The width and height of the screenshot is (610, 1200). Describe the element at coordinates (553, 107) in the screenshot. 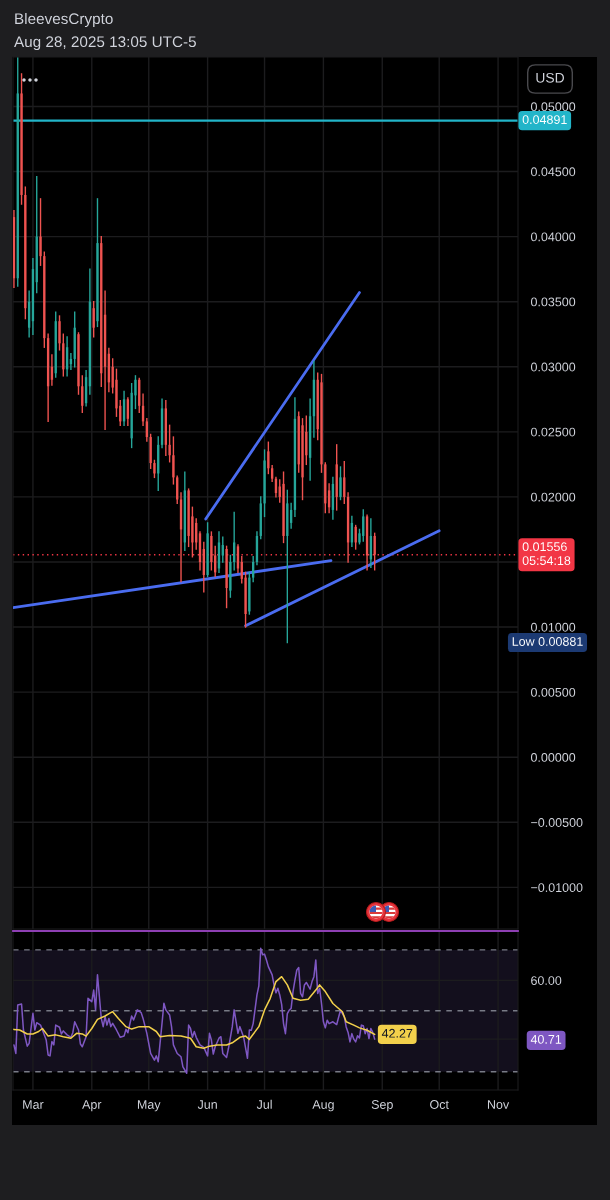

I see `y-tick-label: 0.05000` at that location.